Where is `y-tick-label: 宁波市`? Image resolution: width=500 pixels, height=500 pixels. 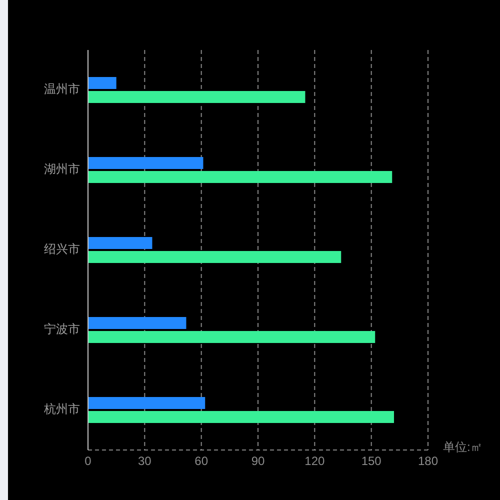
y-tick-label: 宁波市 is located at coordinates (62, 329).